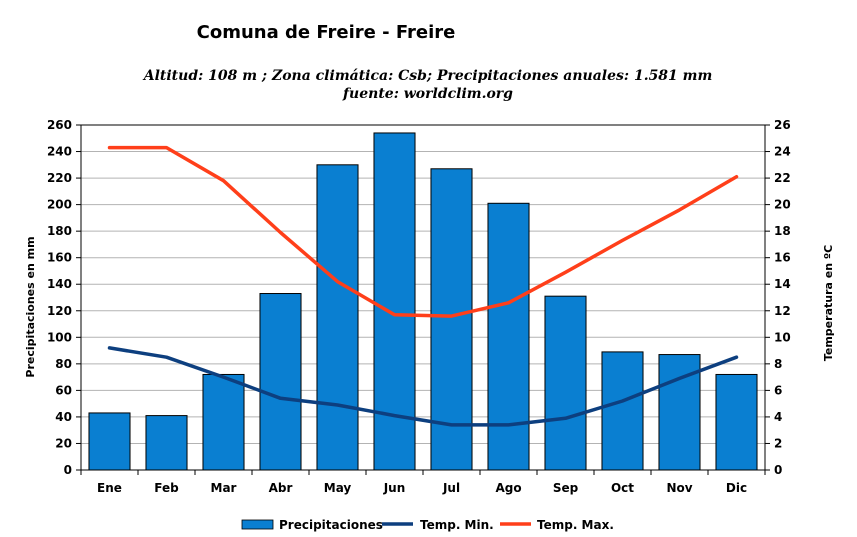 This screenshot has width=857, height=537. Describe the element at coordinates (109, 488) in the screenshot. I see `x-tick-label: Ene` at that location.